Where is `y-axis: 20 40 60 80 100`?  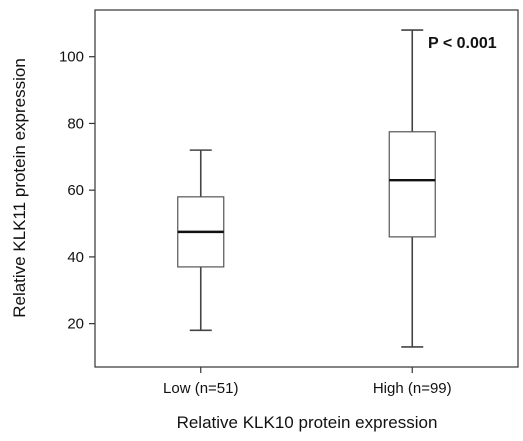 y-axis: 20 40 60 80 100 is located at coordinates (77, 191).